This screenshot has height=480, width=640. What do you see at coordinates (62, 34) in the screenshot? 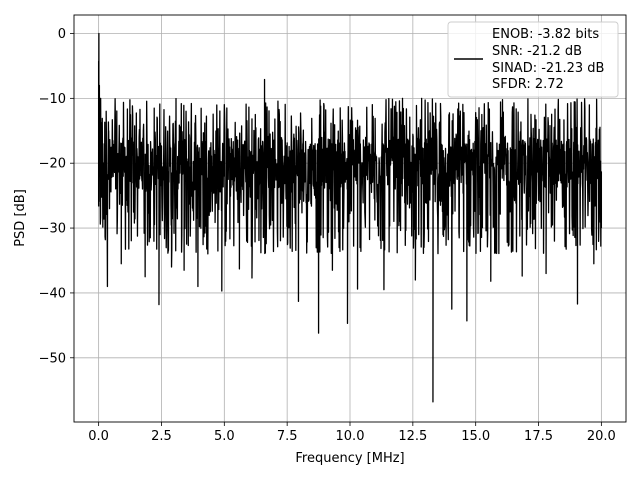
I see `y-tick-label: 0` at bounding box center [62, 34].